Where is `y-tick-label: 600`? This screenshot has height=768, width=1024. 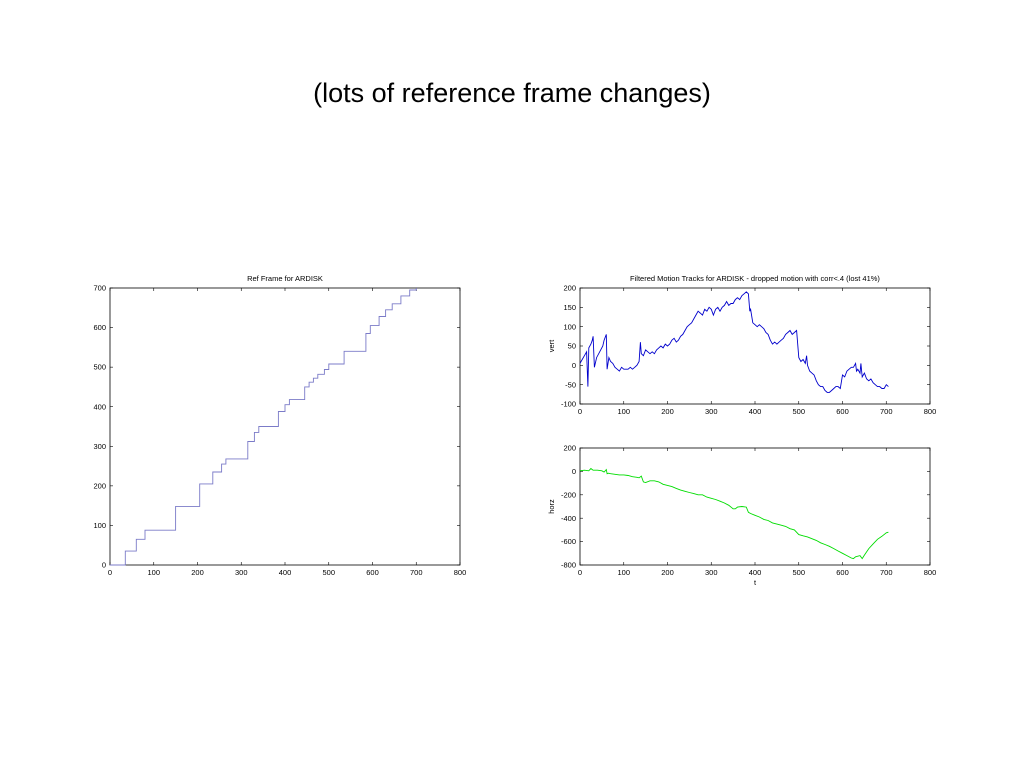
y-tick-label: 600 is located at coordinates (99, 327).